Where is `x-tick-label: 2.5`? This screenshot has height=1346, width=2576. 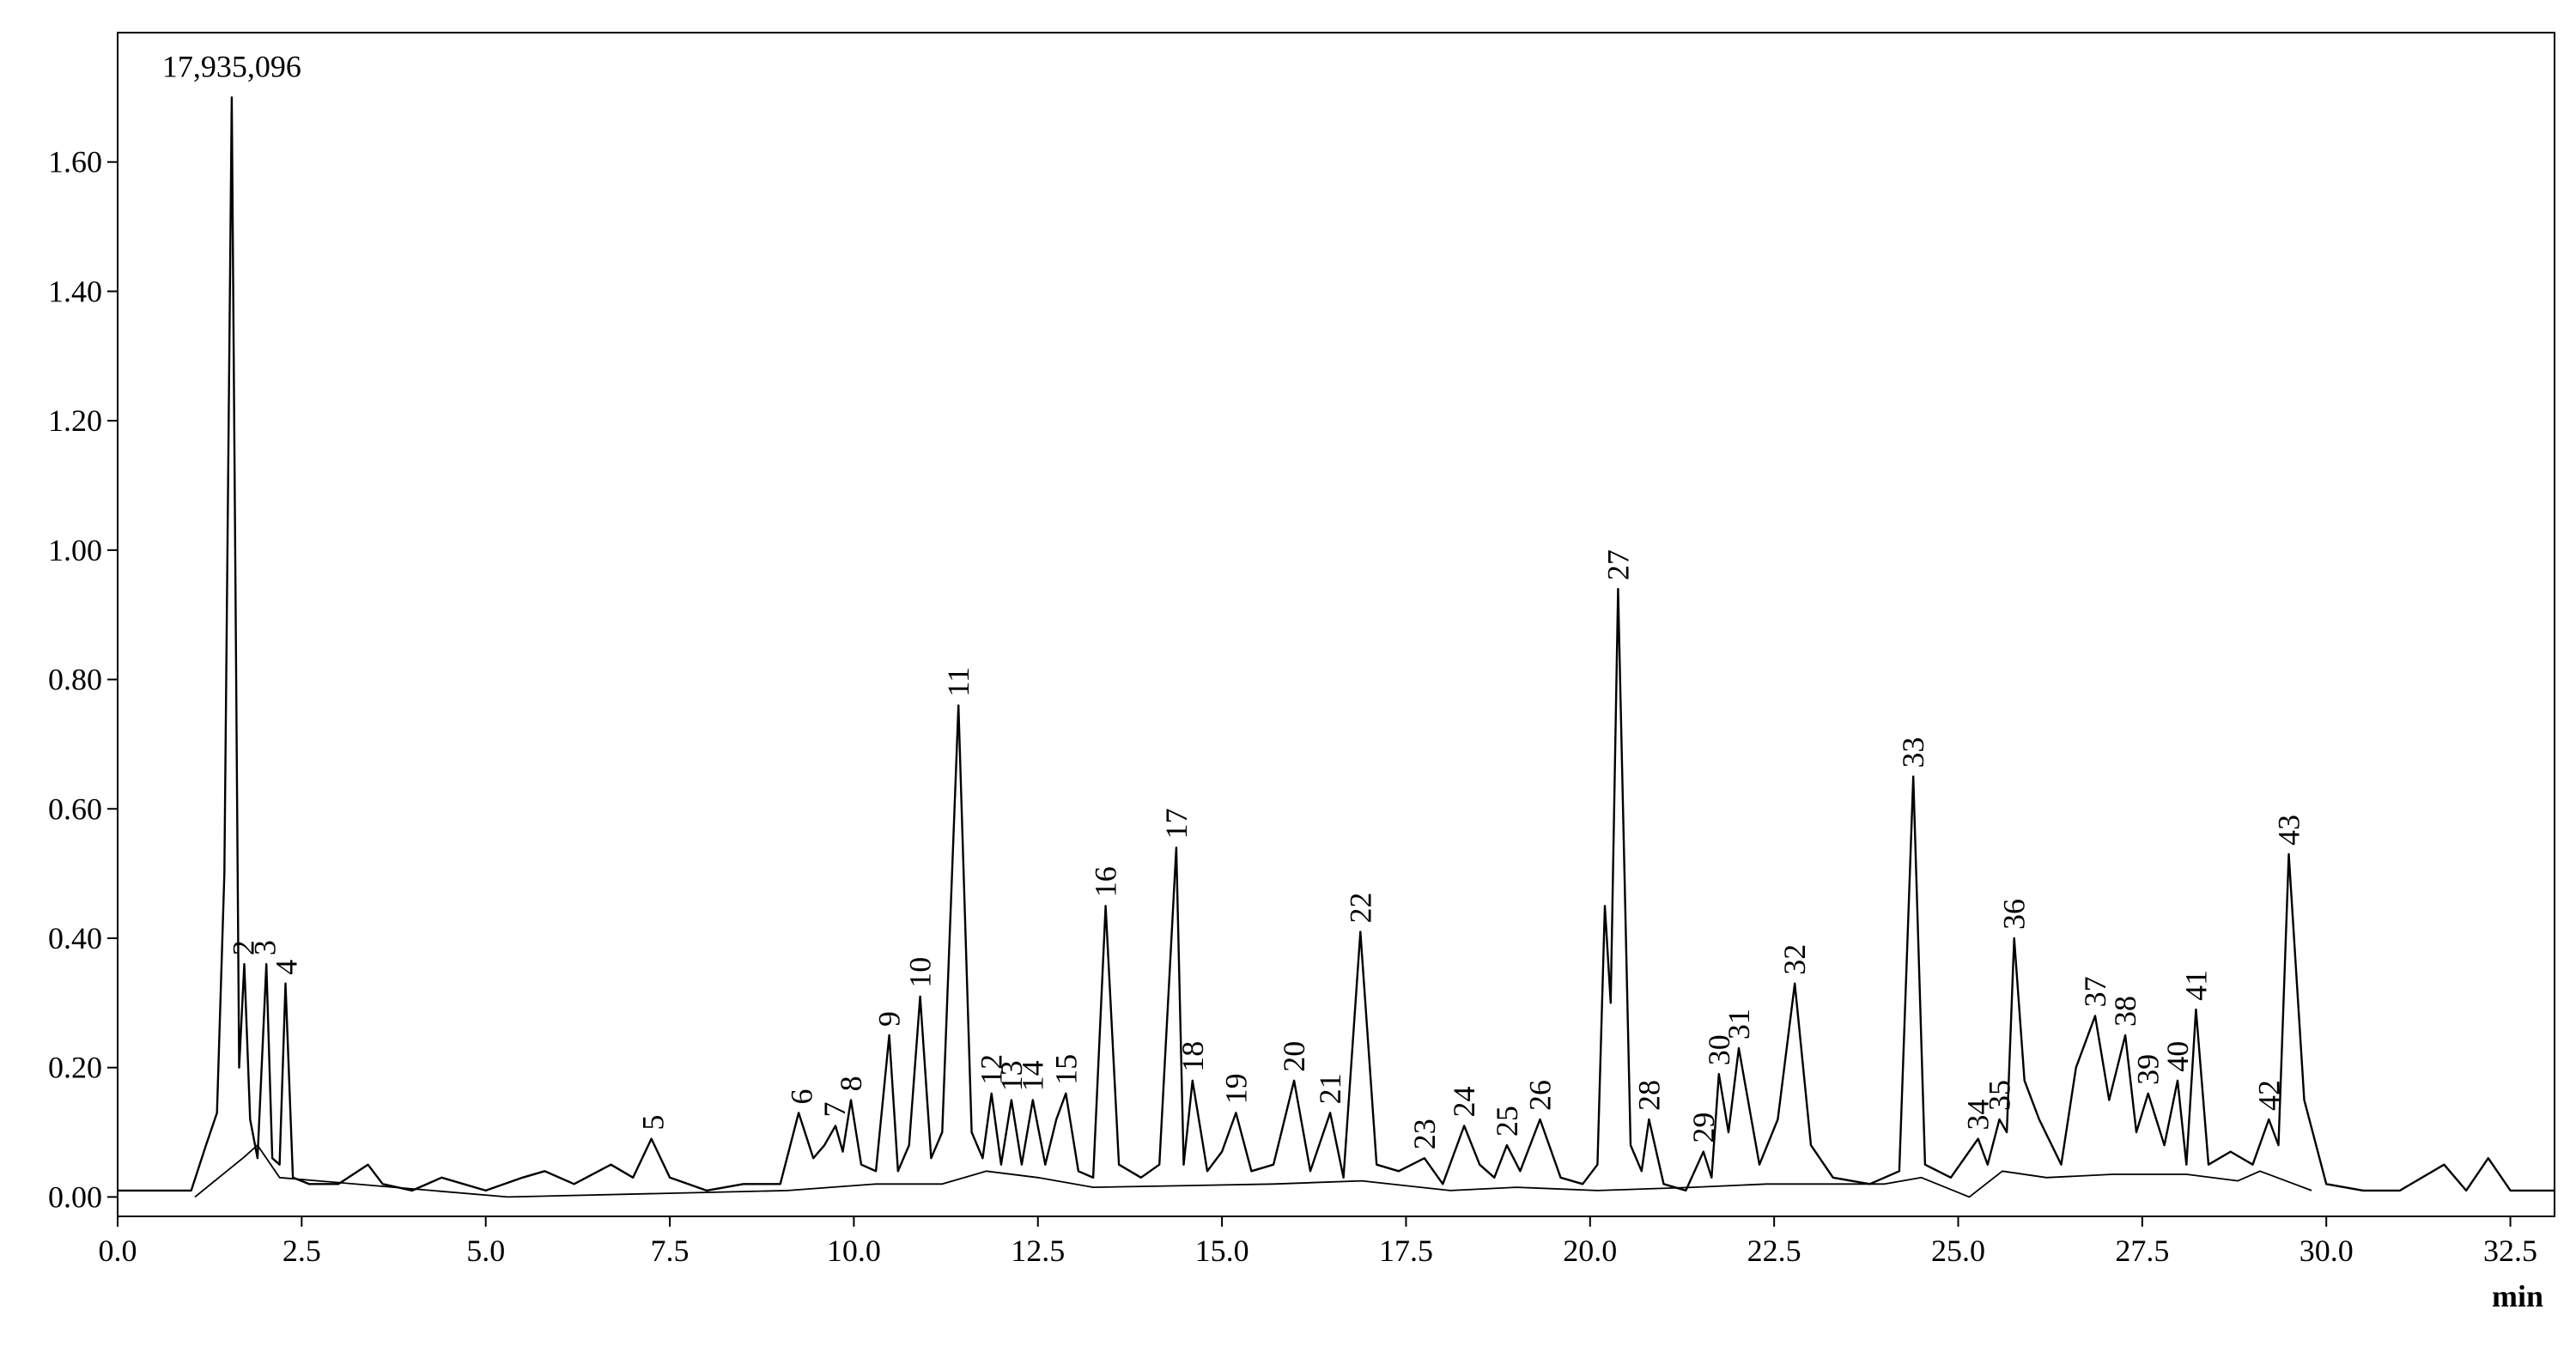
x-tick-label: 2.5 is located at coordinates (302, 1251).